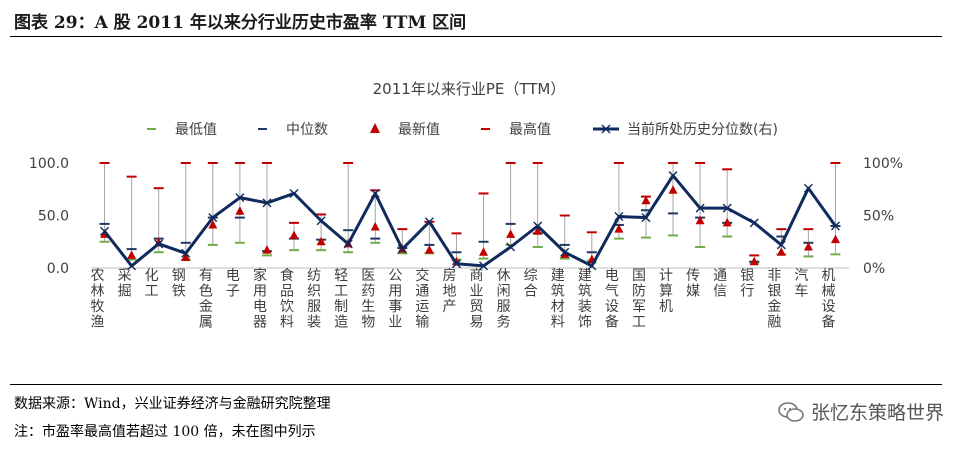 Image resolution: width=958 pixels, height=449 pixels. What do you see at coordinates (877, 413) in the screenshot?
I see `brand-name: 张忆东策略世界` at bounding box center [877, 413].